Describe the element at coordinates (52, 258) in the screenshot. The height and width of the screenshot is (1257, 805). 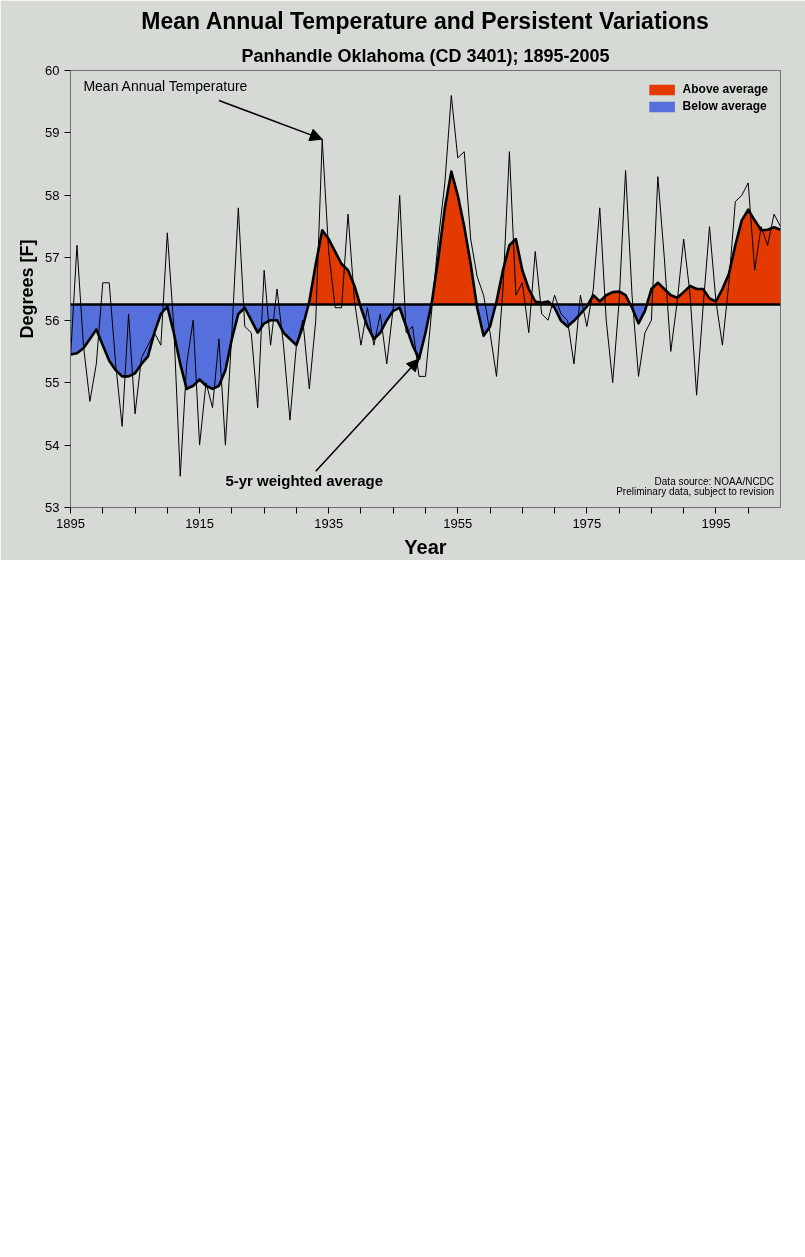
I see `y-tick-label: 57` at that location.